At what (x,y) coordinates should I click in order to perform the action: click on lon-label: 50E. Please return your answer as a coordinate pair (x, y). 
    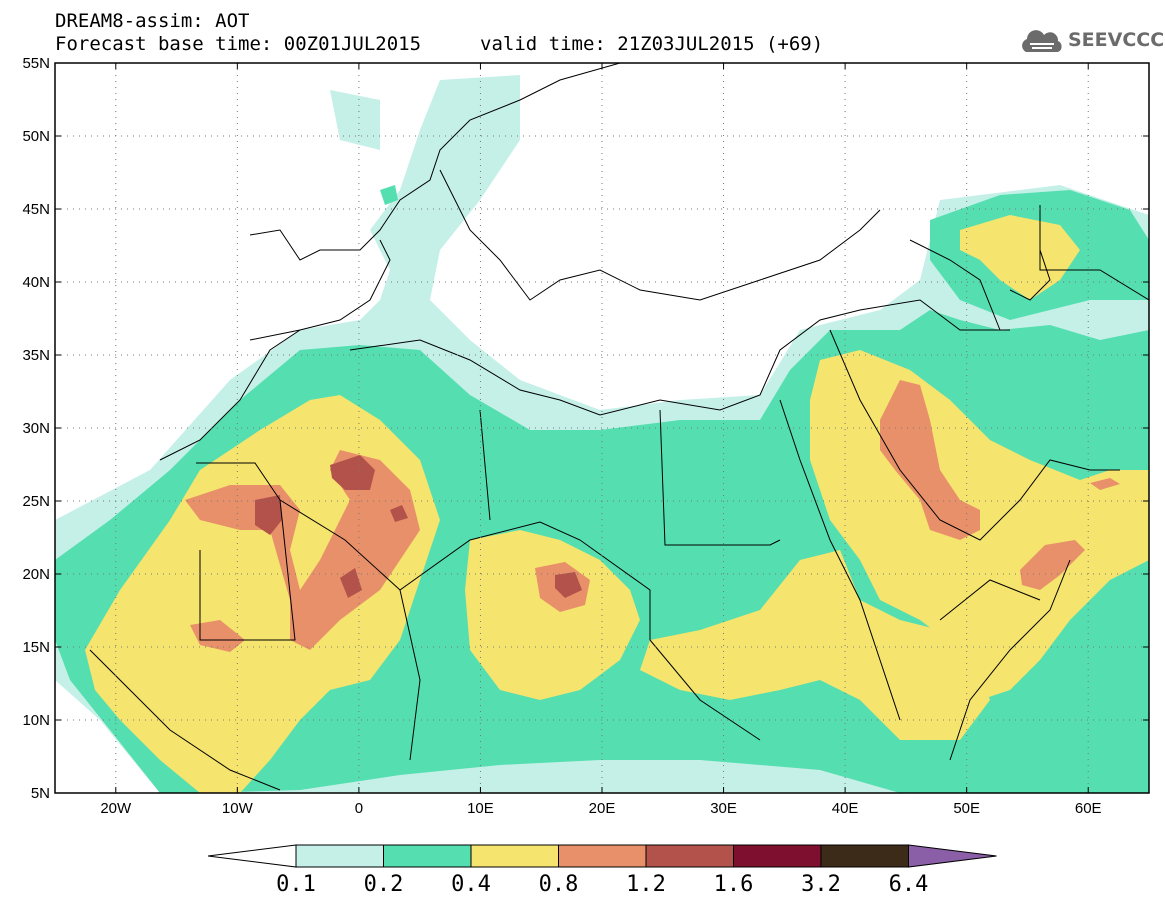
    Looking at the image, I should click on (966, 808).